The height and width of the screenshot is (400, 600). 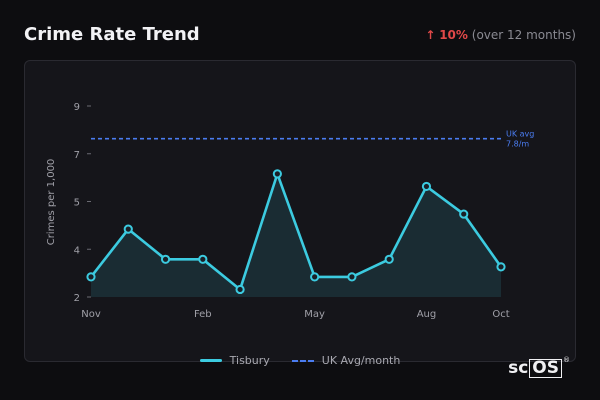 What do you see at coordinates (453, 35) in the screenshot?
I see `change-percent: 10%` at bounding box center [453, 35].